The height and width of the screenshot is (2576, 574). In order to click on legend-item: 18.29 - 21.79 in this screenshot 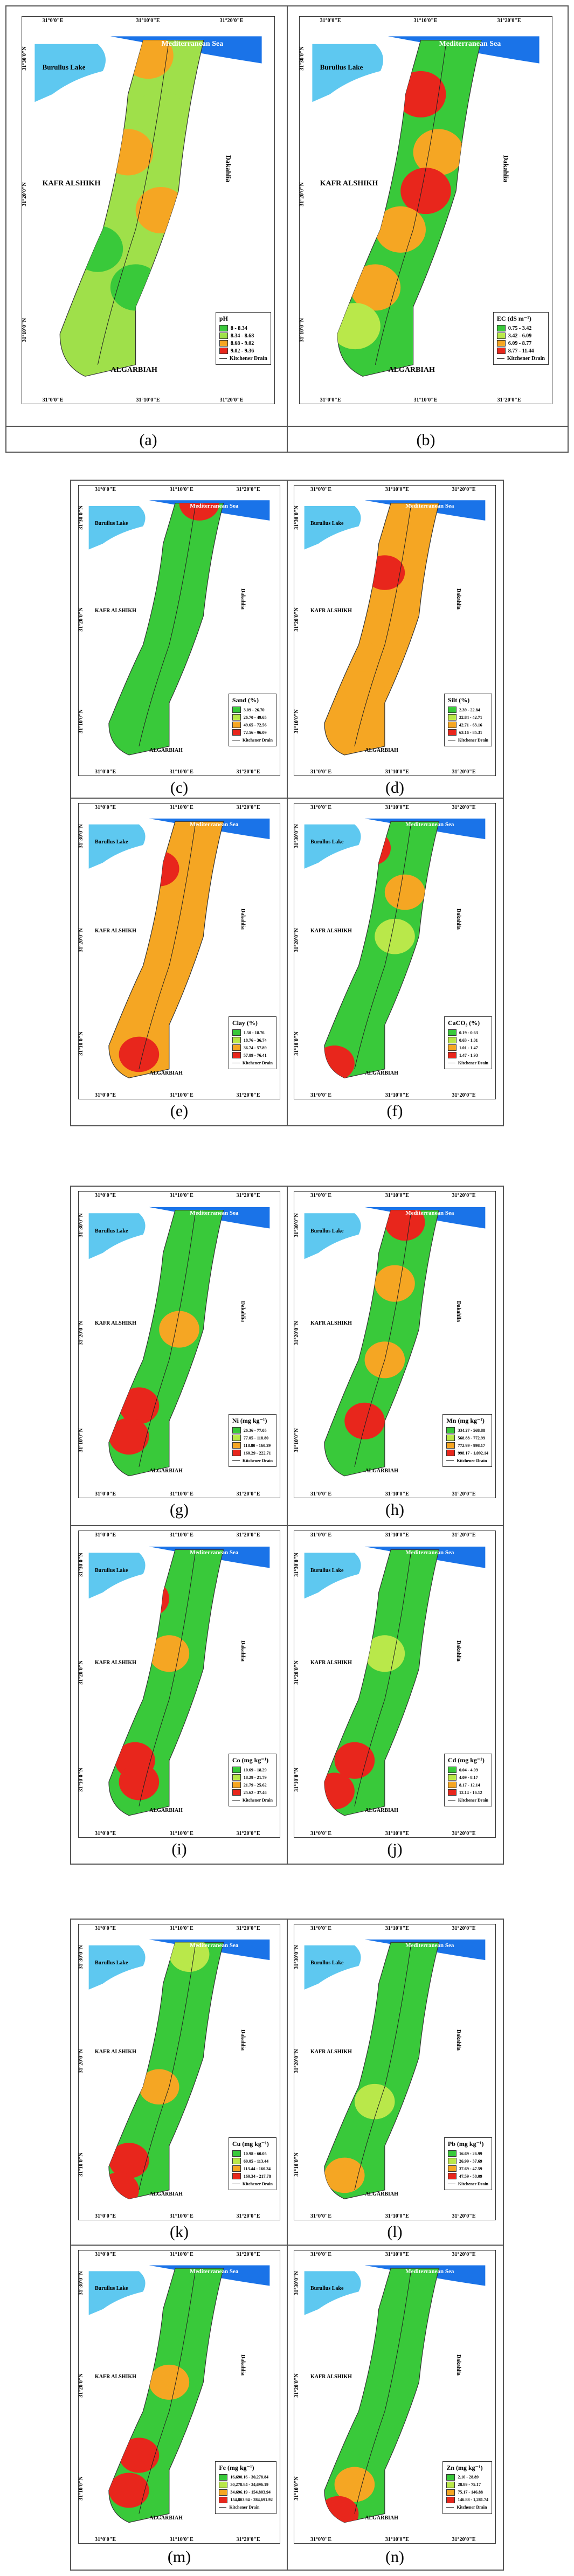, I will do `click(252, 1777)`.